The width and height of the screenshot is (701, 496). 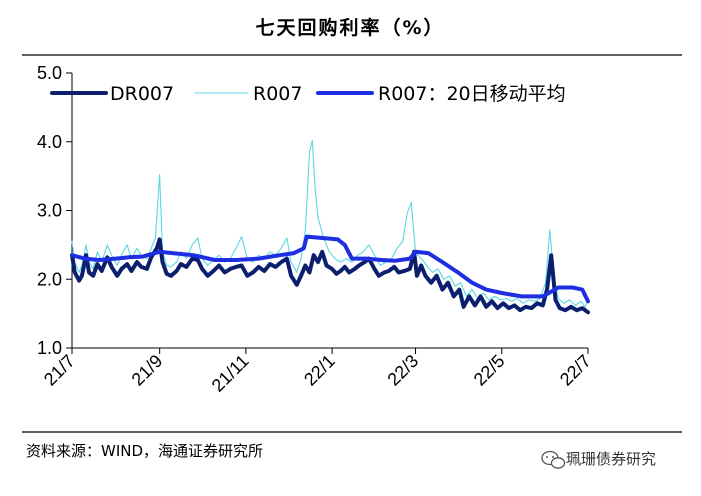 I want to click on dr007-line, so click(x=330, y=276).